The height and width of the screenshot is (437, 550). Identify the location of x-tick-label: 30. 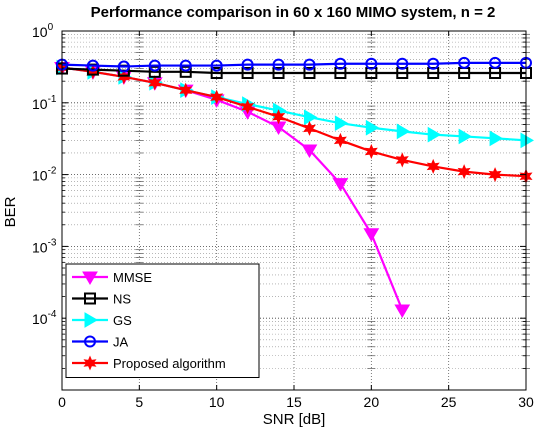
(526, 402).